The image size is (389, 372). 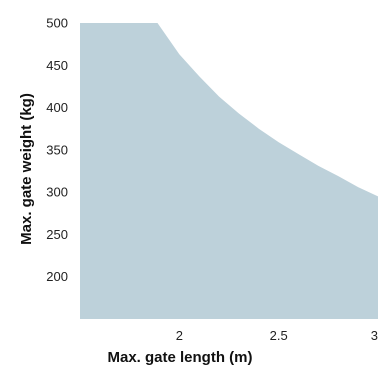 What do you see at coordinates (57, 276) in the screenshot?
I see `y-tick-label: 200` at bounding box center [57, 276].